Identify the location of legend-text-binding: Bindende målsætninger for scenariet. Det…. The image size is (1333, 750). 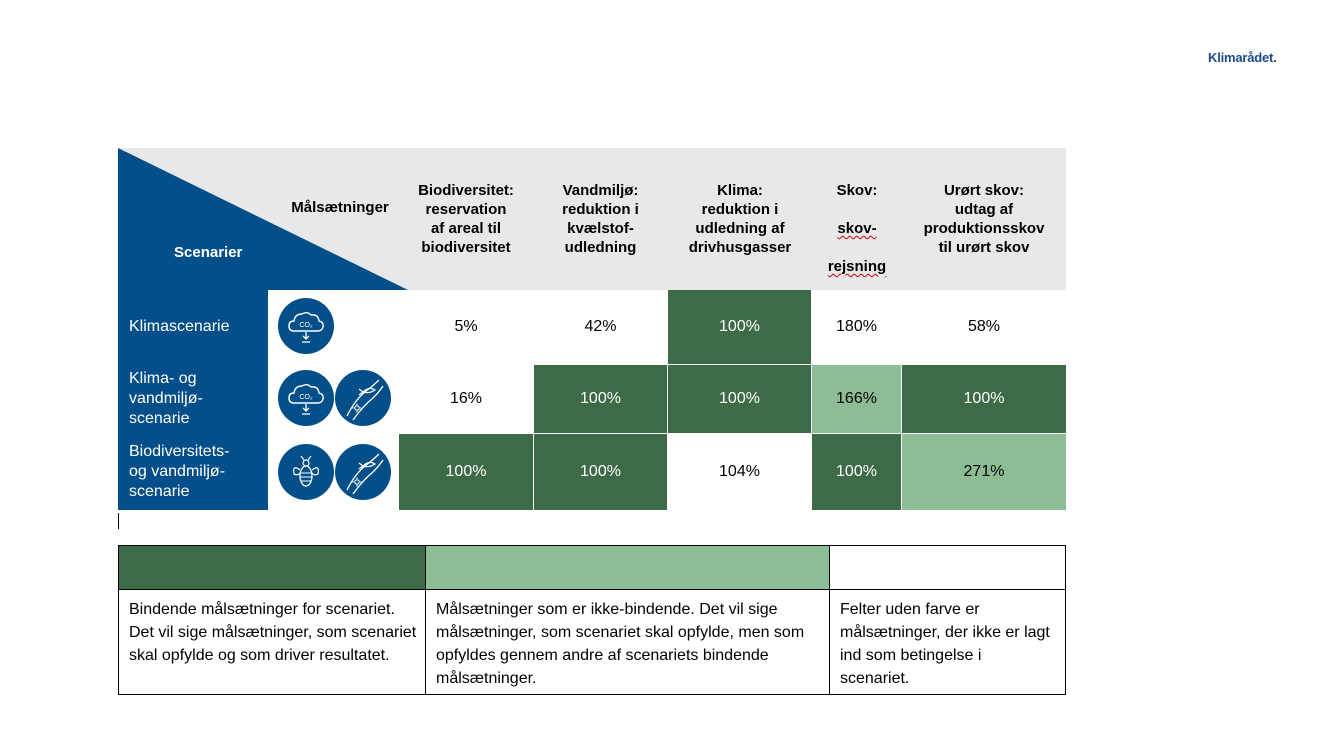
(273, 632).